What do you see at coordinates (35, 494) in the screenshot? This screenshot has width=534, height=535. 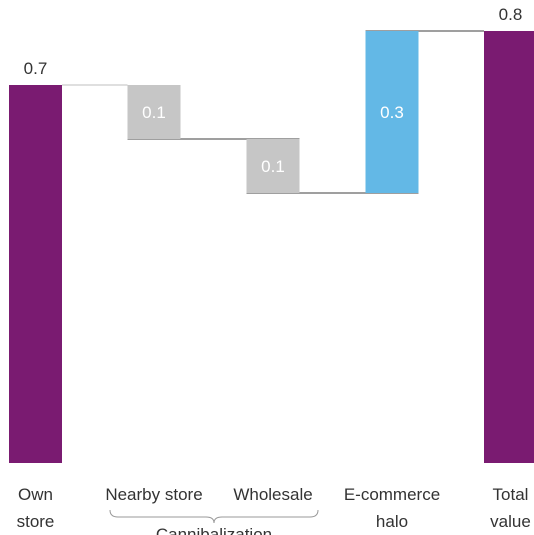 I see `category-label-1: Own` at bounding box center [35, 494].